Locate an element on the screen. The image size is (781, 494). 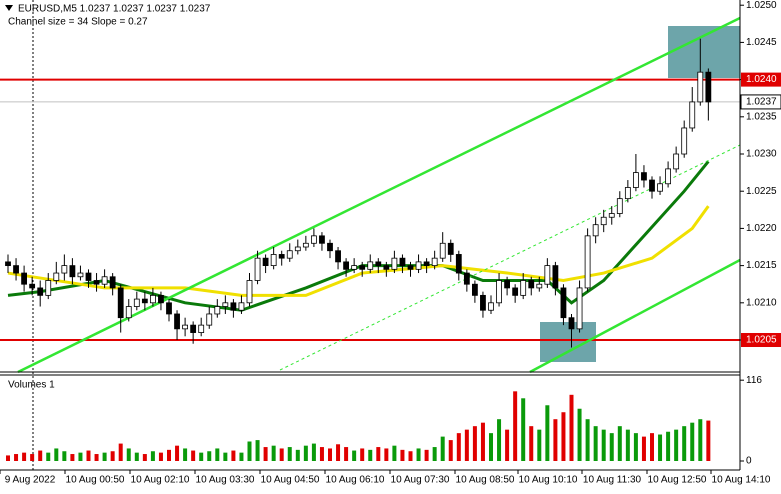
level-label: 1.0205 is located at coordinates (761, 340).